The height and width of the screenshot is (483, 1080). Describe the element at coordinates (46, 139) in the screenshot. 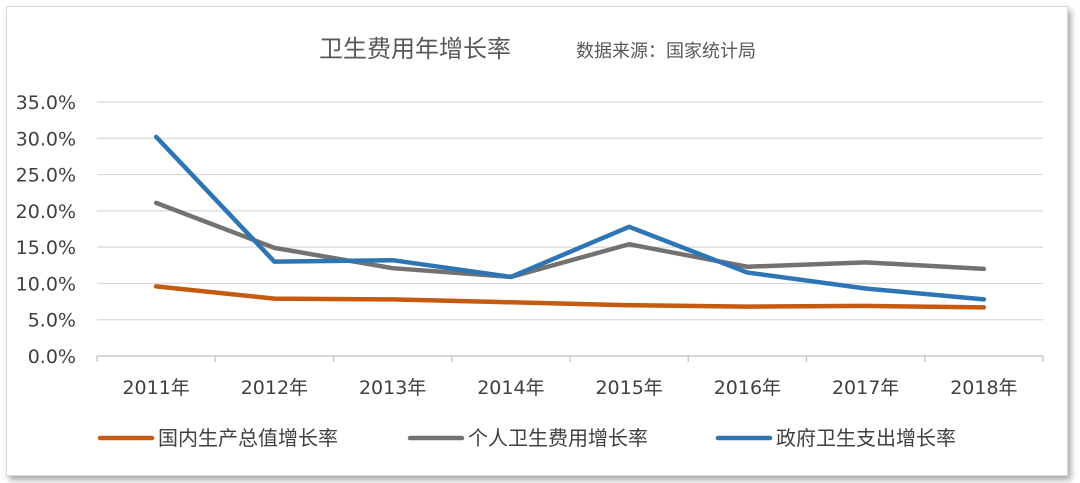

I see `y-tick-label: 30.0%` at that location.